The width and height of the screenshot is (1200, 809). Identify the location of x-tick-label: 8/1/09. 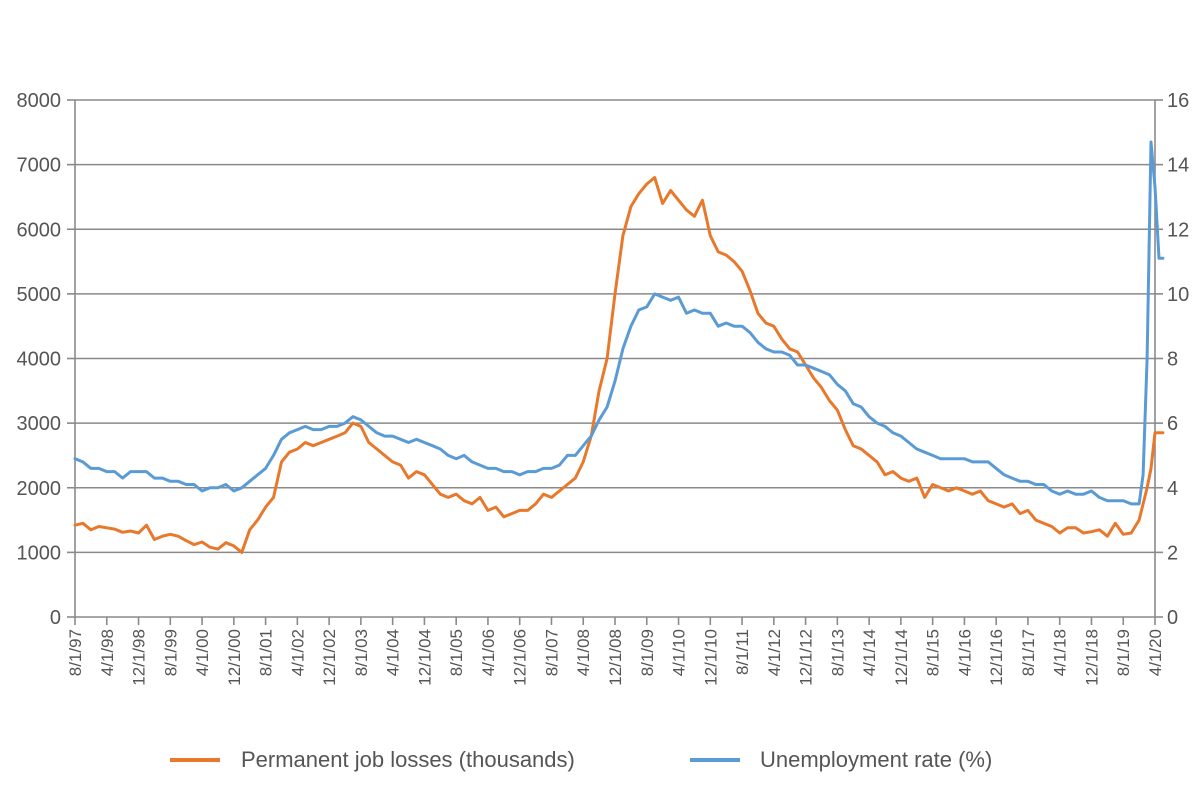
(647, 652).